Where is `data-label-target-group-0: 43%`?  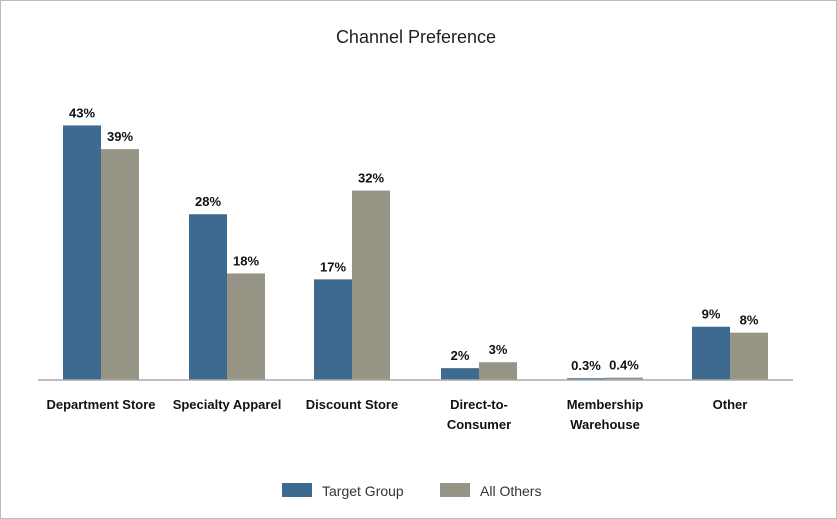
data-label-target-group-0: 43% is located at coordinates (82, 112).